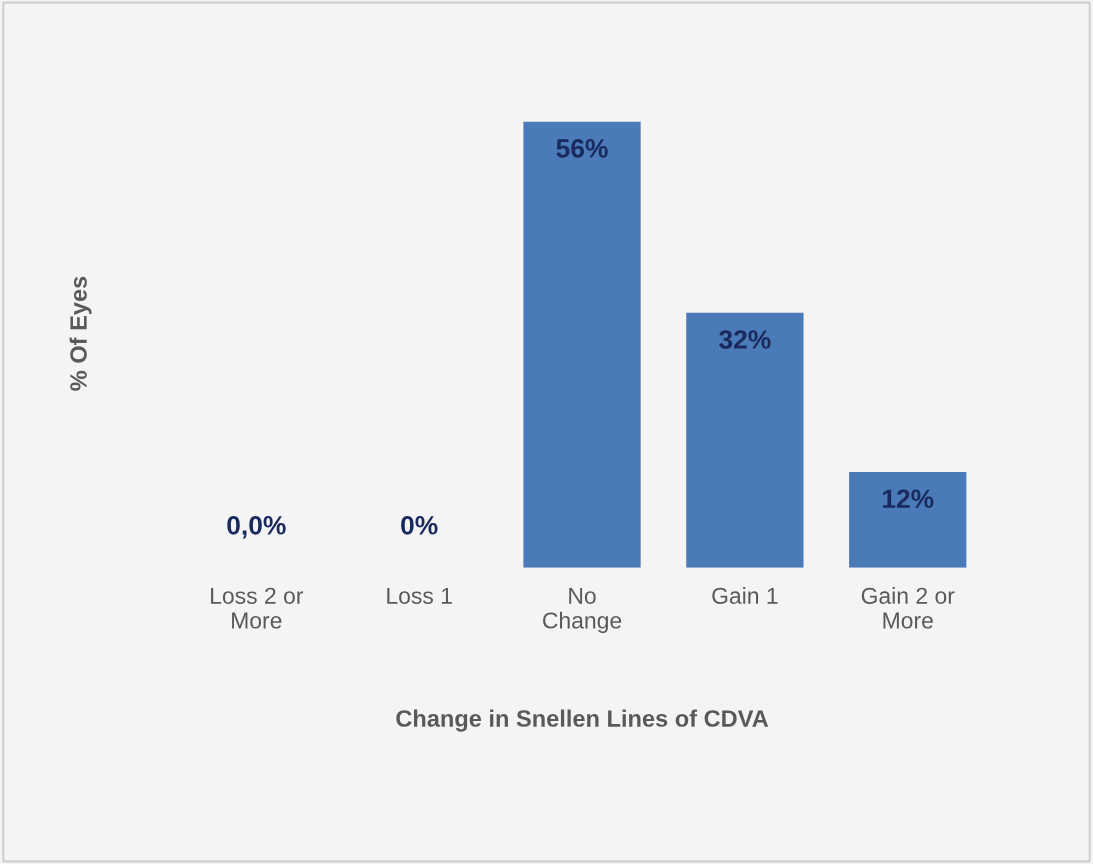 This screenshot has width=1093, height=864. Describe the element at coordinates (582, 720) in the screenshot. I see `x-axis-title: Change in Snellen Lines of CDVA` at that location.